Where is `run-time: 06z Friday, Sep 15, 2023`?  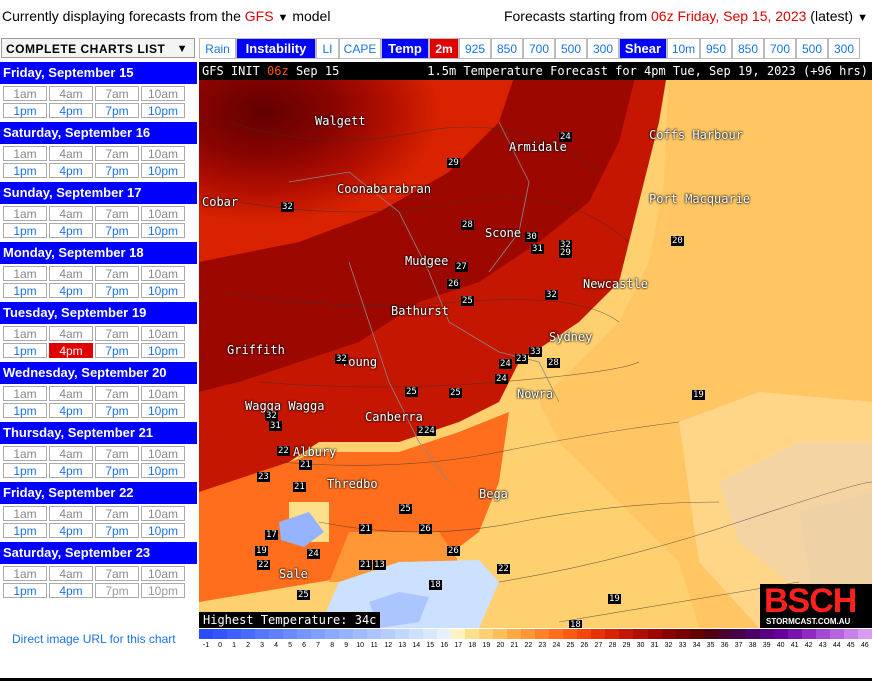 run-time: 06z Friday, Sep 15, 2023 is located at coordinates (729, 16).